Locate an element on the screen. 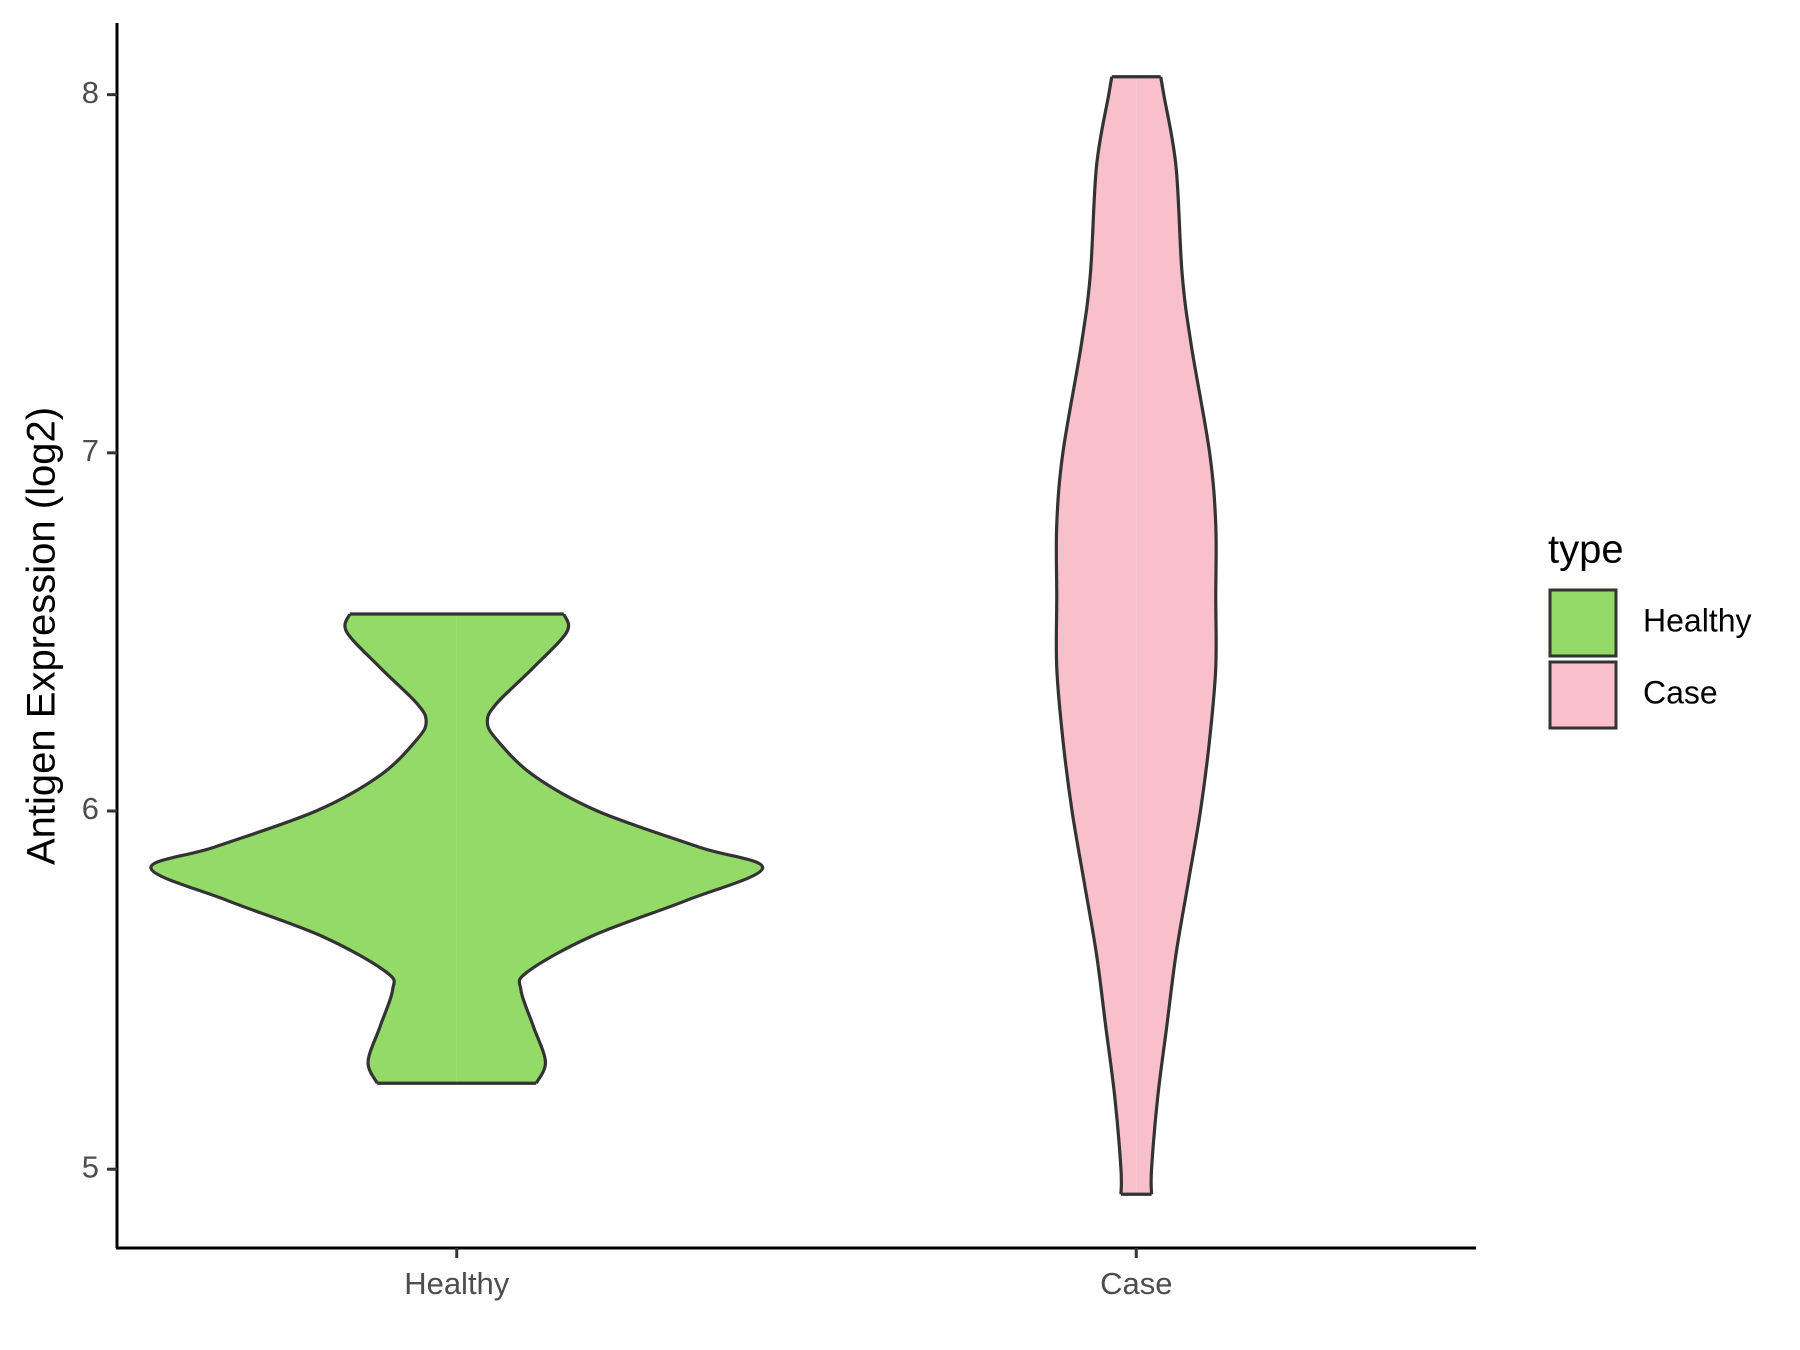  legend-label: Case is located at coordinates (1680, 692).